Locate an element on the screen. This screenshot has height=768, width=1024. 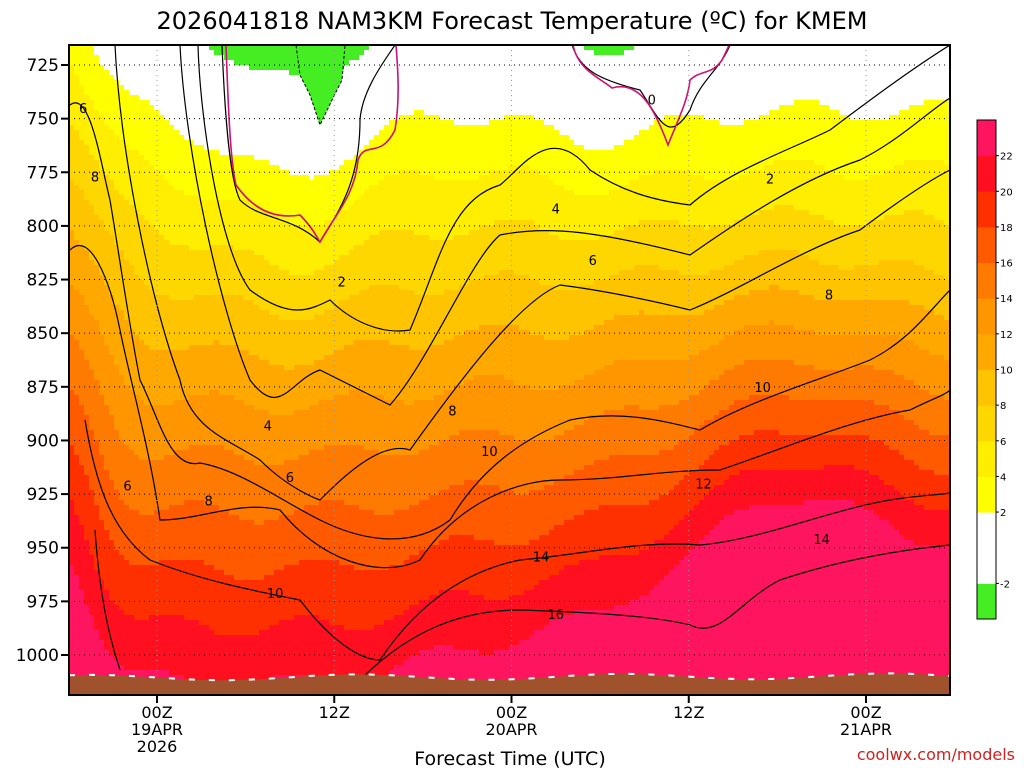
colorbar-label-0: -2 is located at coordinates (1005, 584).